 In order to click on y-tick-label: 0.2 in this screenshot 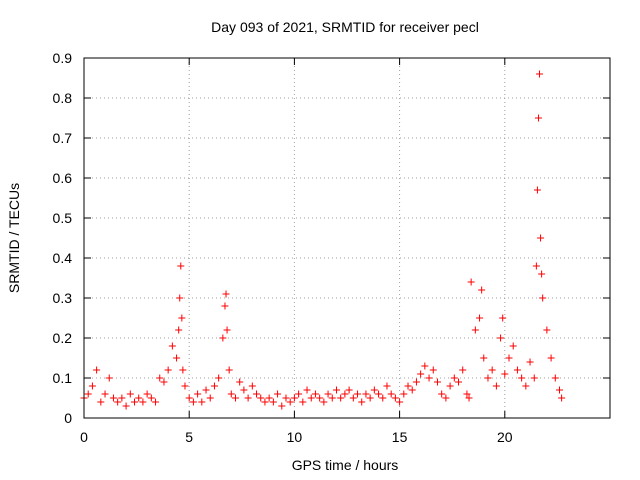, I will do `click(63, 338)`.